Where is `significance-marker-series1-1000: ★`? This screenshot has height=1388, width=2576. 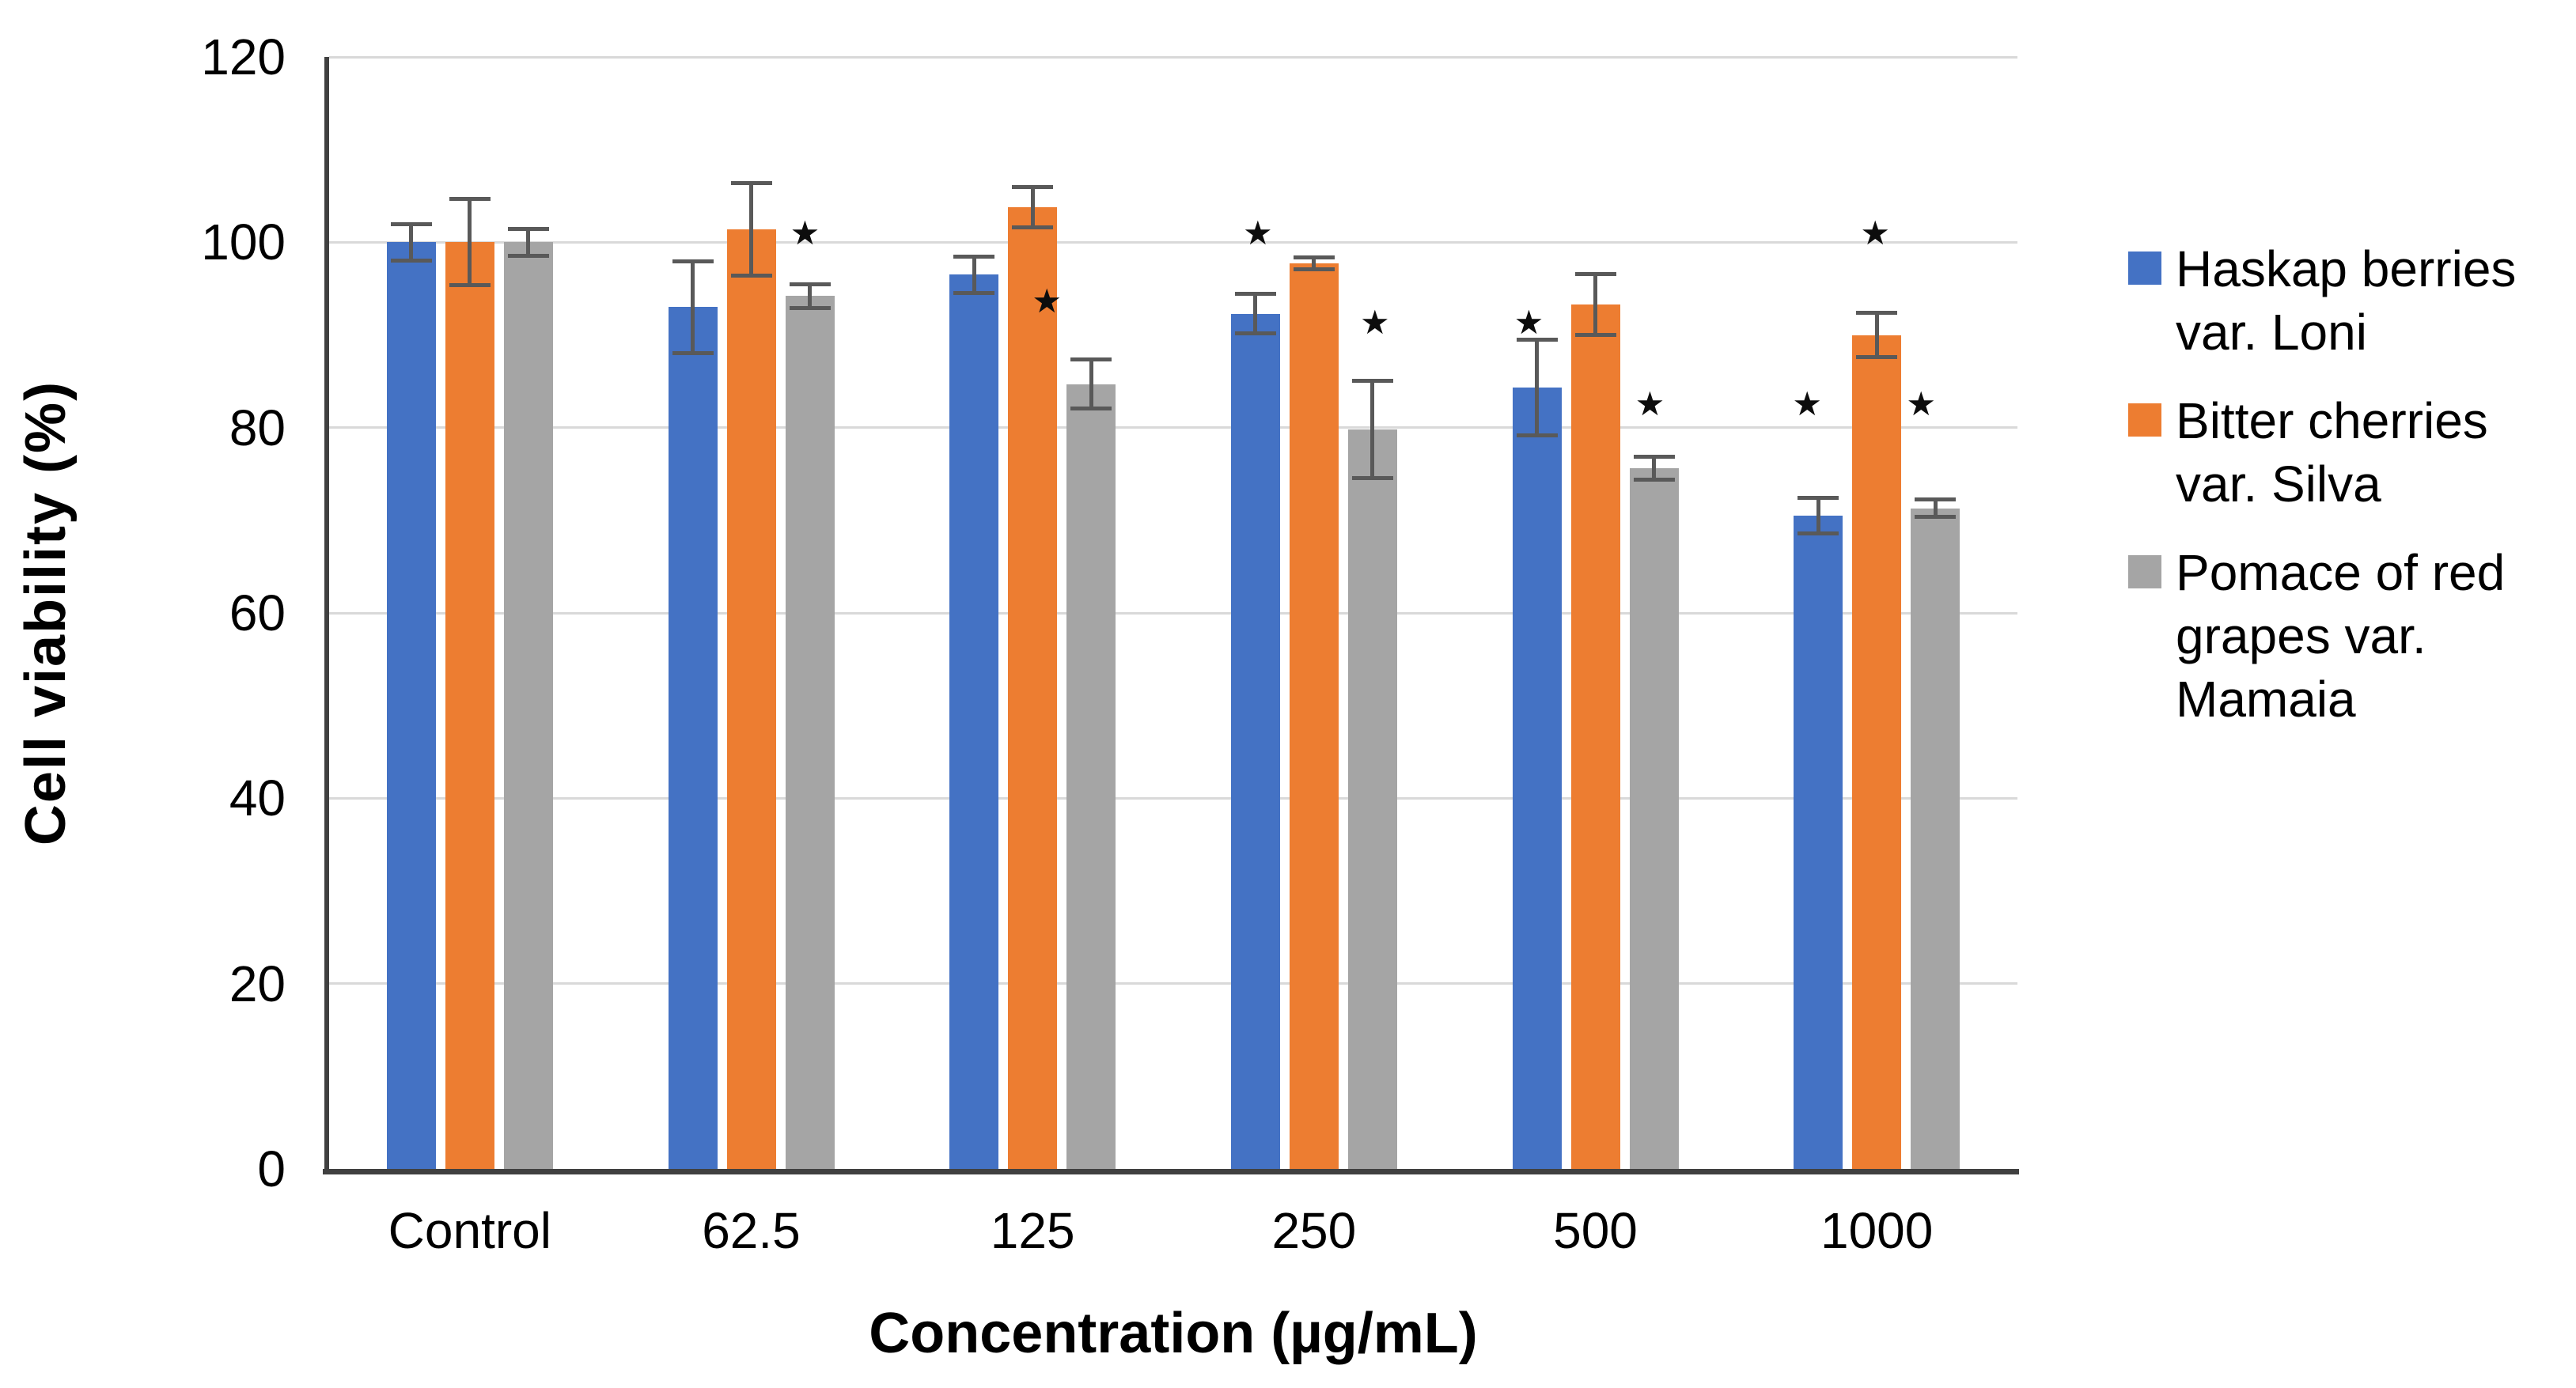 significance-marker-series1-1000: ★ is located at coordinates (1807, 404).